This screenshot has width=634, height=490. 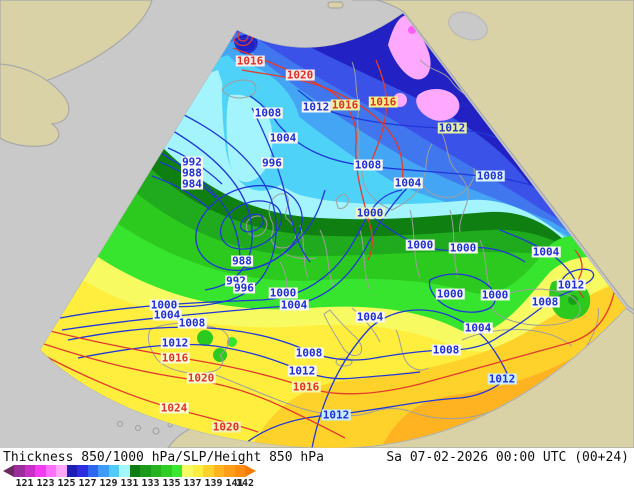 I want to click on colorbar-tick-129: 129, so click(x=108, y=483).